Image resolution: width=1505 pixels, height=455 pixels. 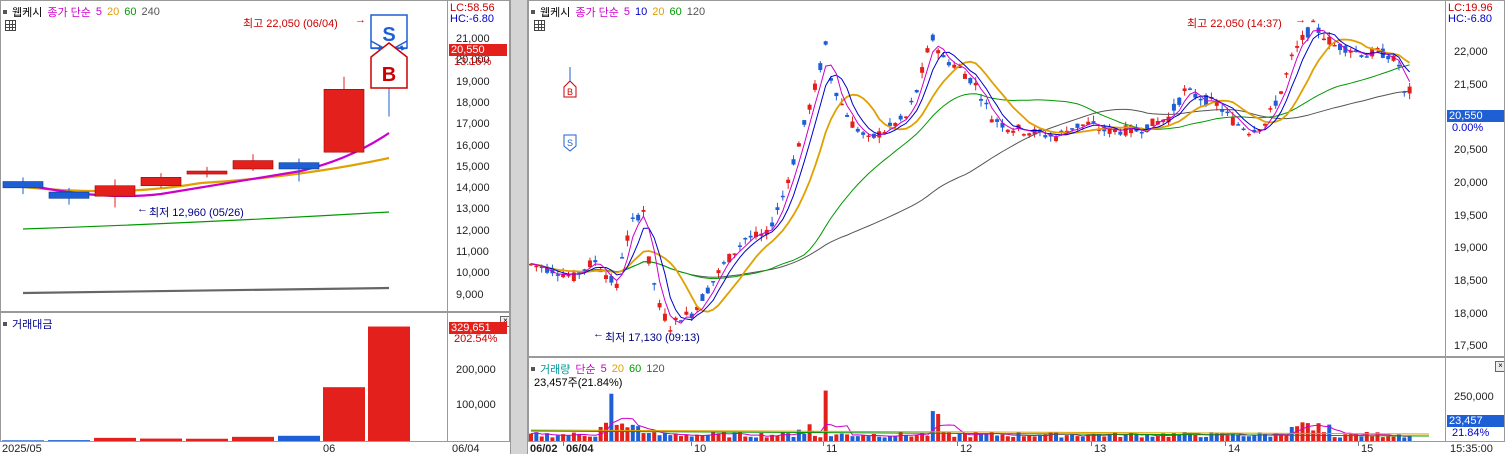 What do you see at coordinates (1471, 150) in the screenshot?
I see `price-tick: 20,500` at bounding box center [1471, 150].